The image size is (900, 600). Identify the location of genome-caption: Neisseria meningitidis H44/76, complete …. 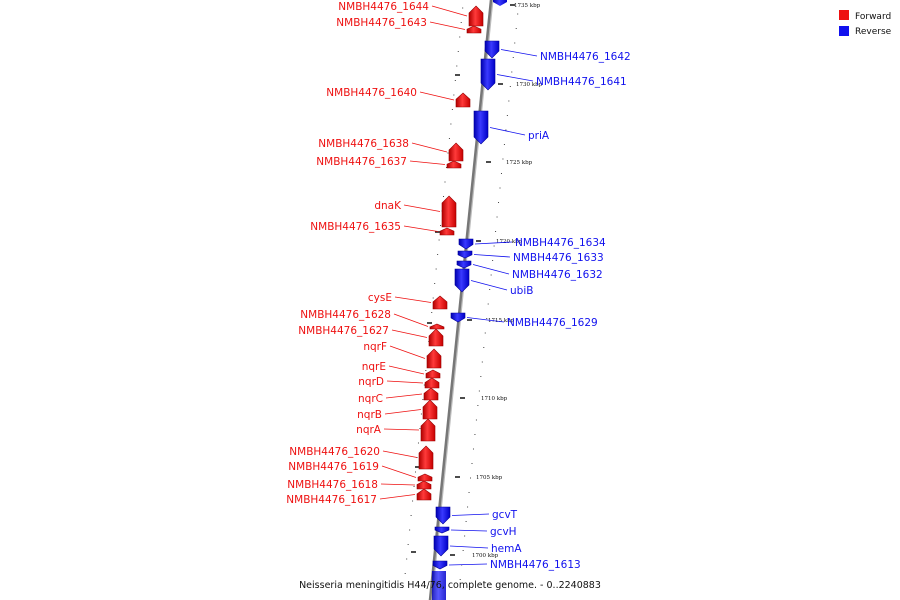
(450, 585).